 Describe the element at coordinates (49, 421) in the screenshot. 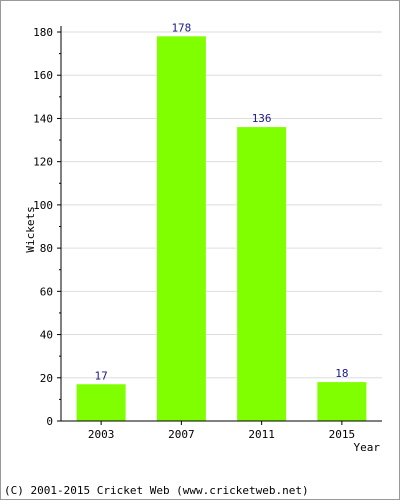

I see `y-tick-label: 0` at that location.